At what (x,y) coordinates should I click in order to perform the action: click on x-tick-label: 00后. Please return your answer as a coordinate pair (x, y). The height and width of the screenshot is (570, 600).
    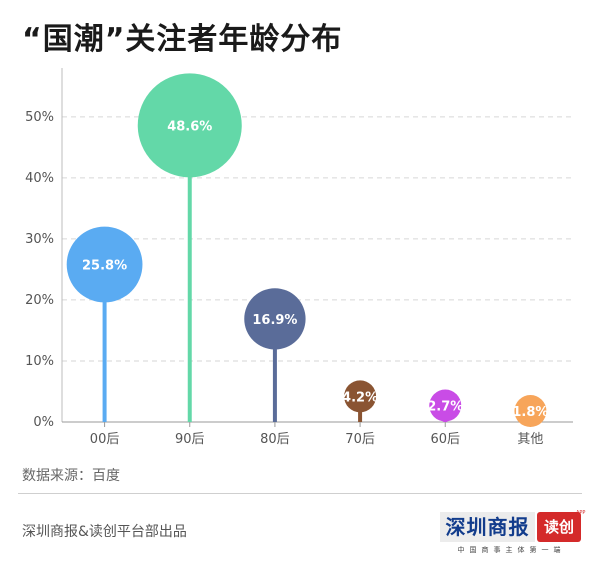
    Looking at the image, I should click on (105, 439).